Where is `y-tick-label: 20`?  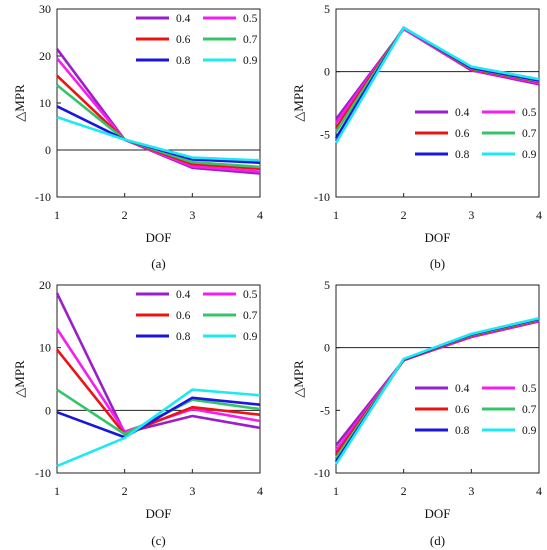
y-tick-label: 20 is located at coordinates (45, 285).